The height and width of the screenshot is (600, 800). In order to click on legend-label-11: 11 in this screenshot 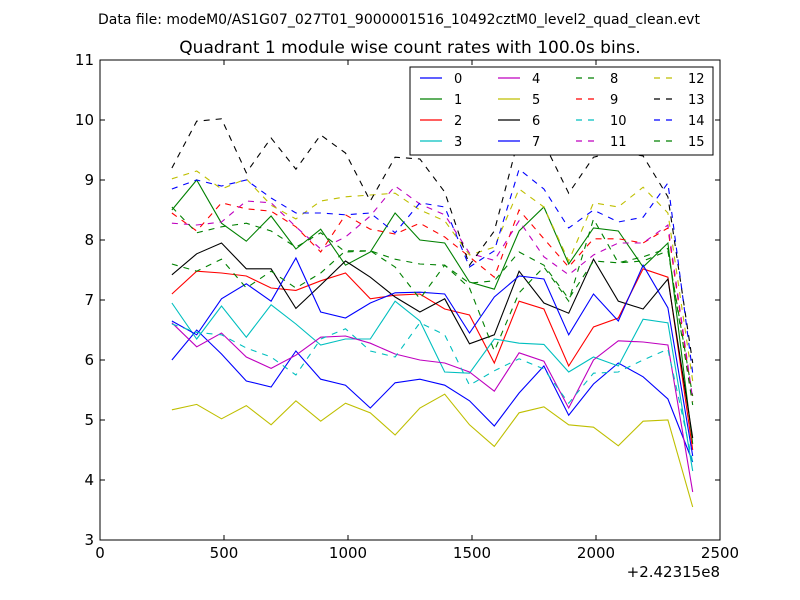, I will do `click(618, 142)`.